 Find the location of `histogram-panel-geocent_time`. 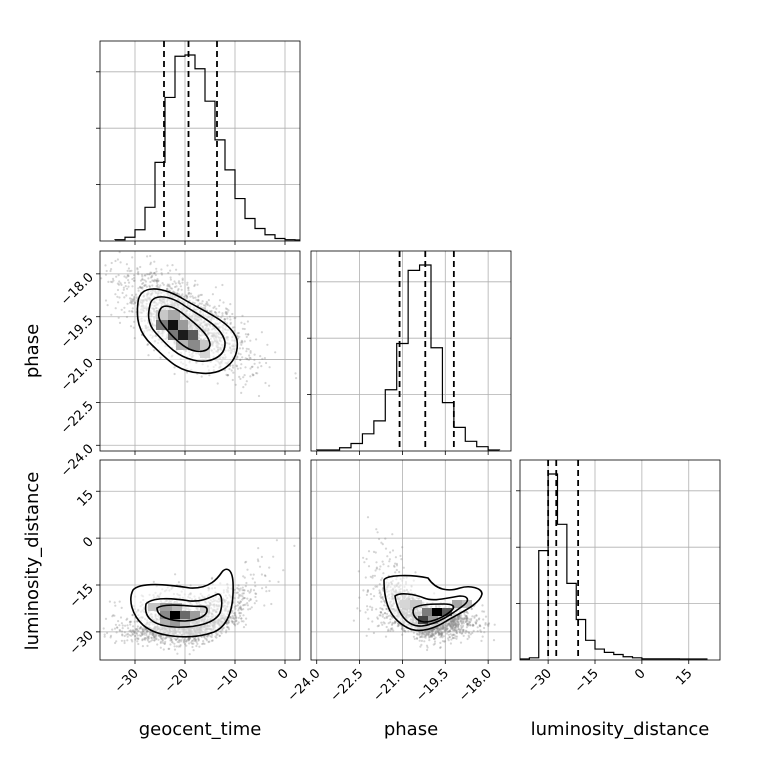

histogram-panel-geocent_time is located at coordinates (198, 141).